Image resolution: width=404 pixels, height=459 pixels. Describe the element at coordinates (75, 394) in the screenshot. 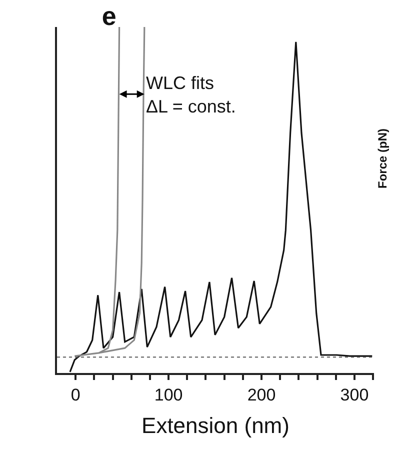

I see `x-tick-label: 0` at that location.